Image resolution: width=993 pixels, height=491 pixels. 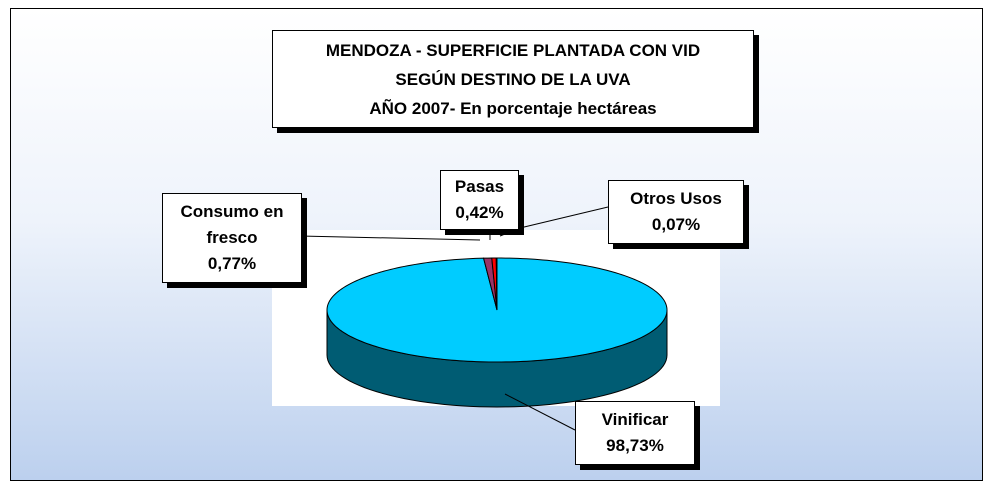 I want to click on label-name: Otros Usos, so click(x=676, y=198).